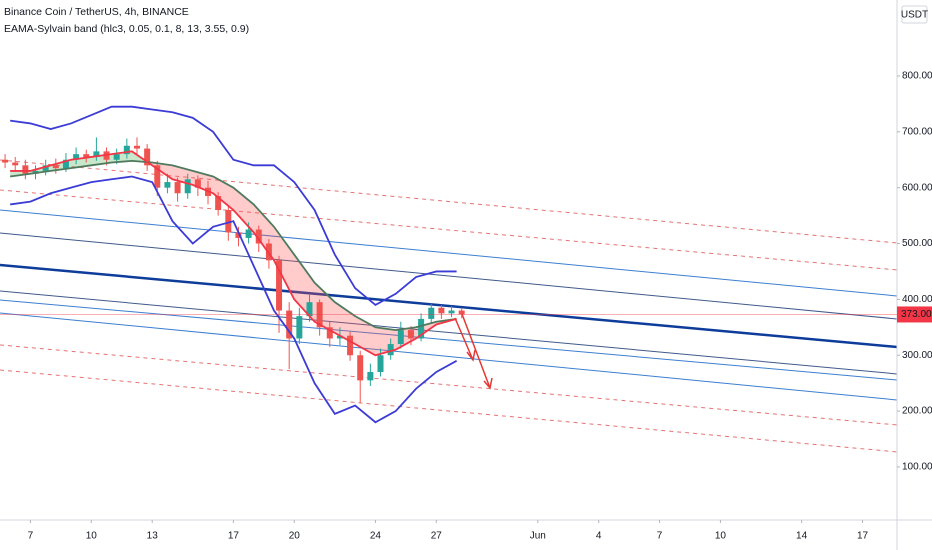  What do you see at coordinates (376, 536) in the screenshot?
I see `x-tick-label: 24` at bounding box center [376, 536].